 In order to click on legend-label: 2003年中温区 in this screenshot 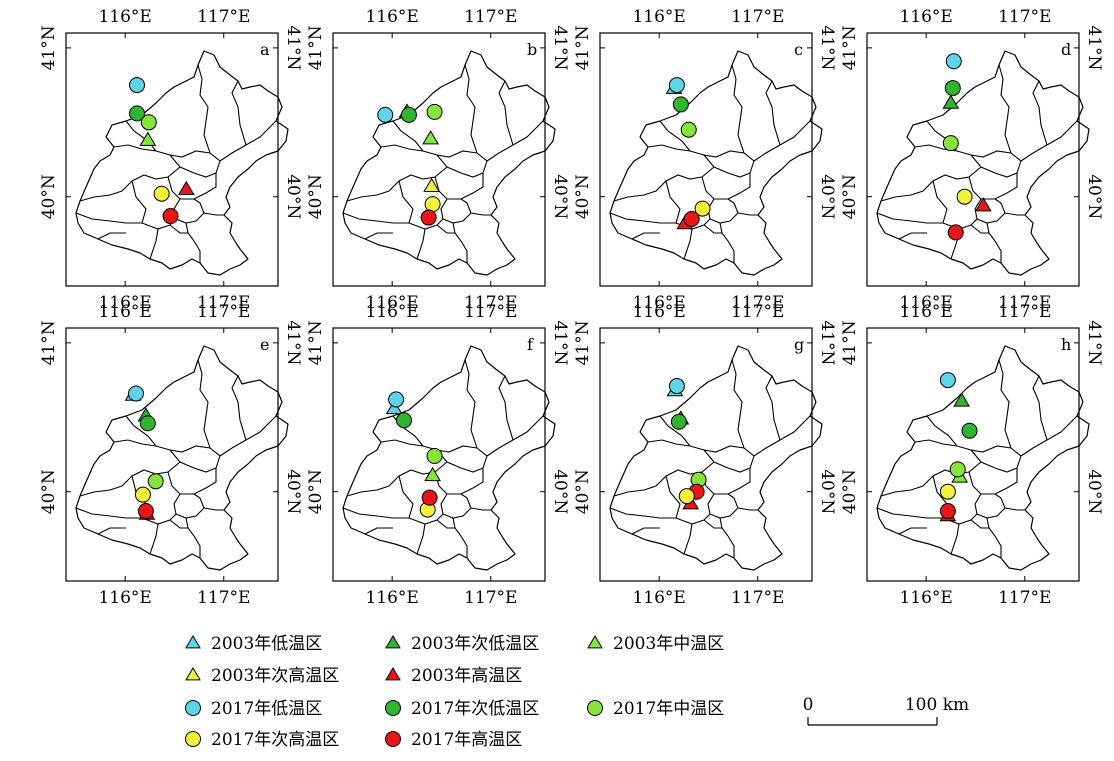, I will do `click(668, 644)`.